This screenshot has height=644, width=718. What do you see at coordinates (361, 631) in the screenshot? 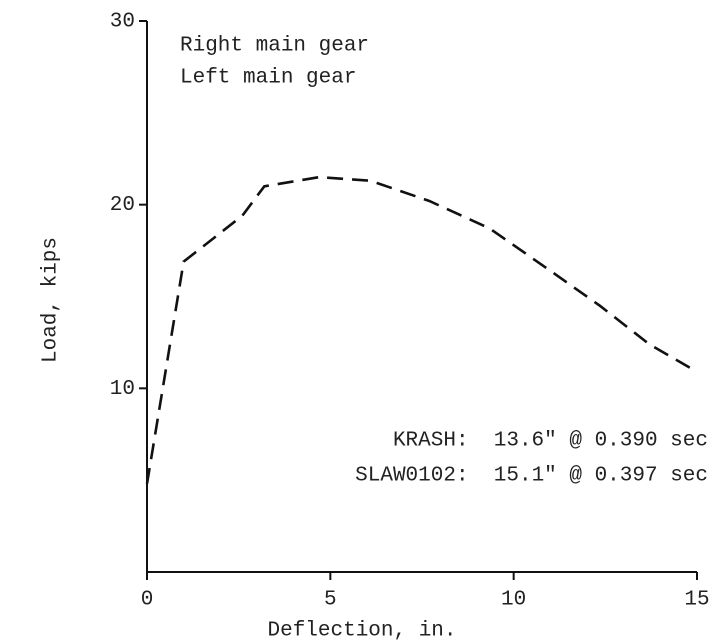
I see `x-axis-label: Deflection, in.` at bounding box center [361, 631].